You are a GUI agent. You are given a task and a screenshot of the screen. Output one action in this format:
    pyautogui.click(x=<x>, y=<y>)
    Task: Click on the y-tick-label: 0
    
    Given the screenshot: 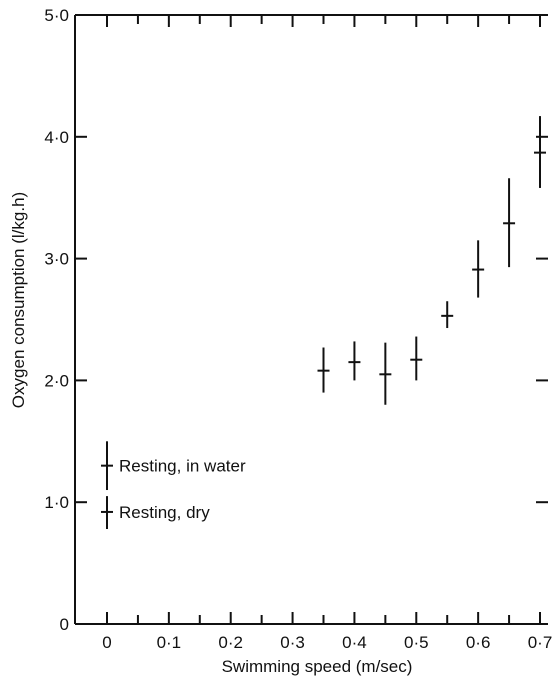 What is the action you would take?
    pyautogui.click(x=64, y=624)
    